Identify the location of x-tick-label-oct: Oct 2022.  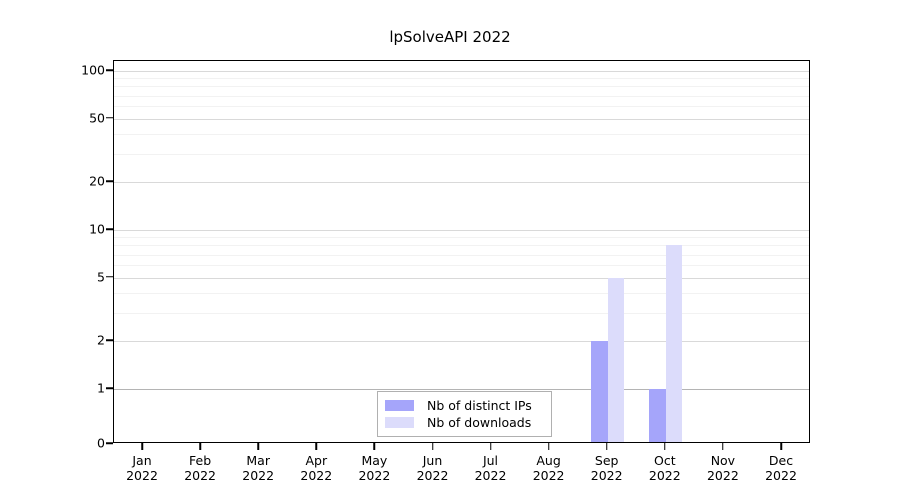
(665, 468).